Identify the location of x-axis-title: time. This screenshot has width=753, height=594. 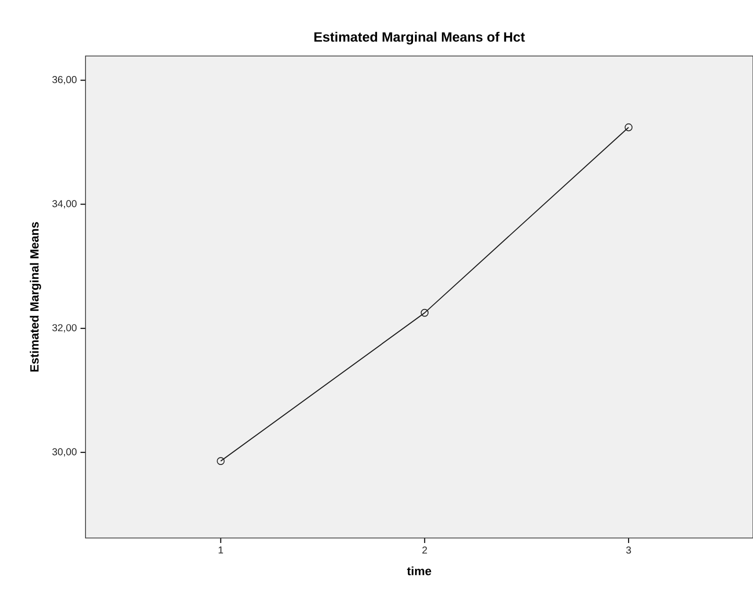
(419, 571).